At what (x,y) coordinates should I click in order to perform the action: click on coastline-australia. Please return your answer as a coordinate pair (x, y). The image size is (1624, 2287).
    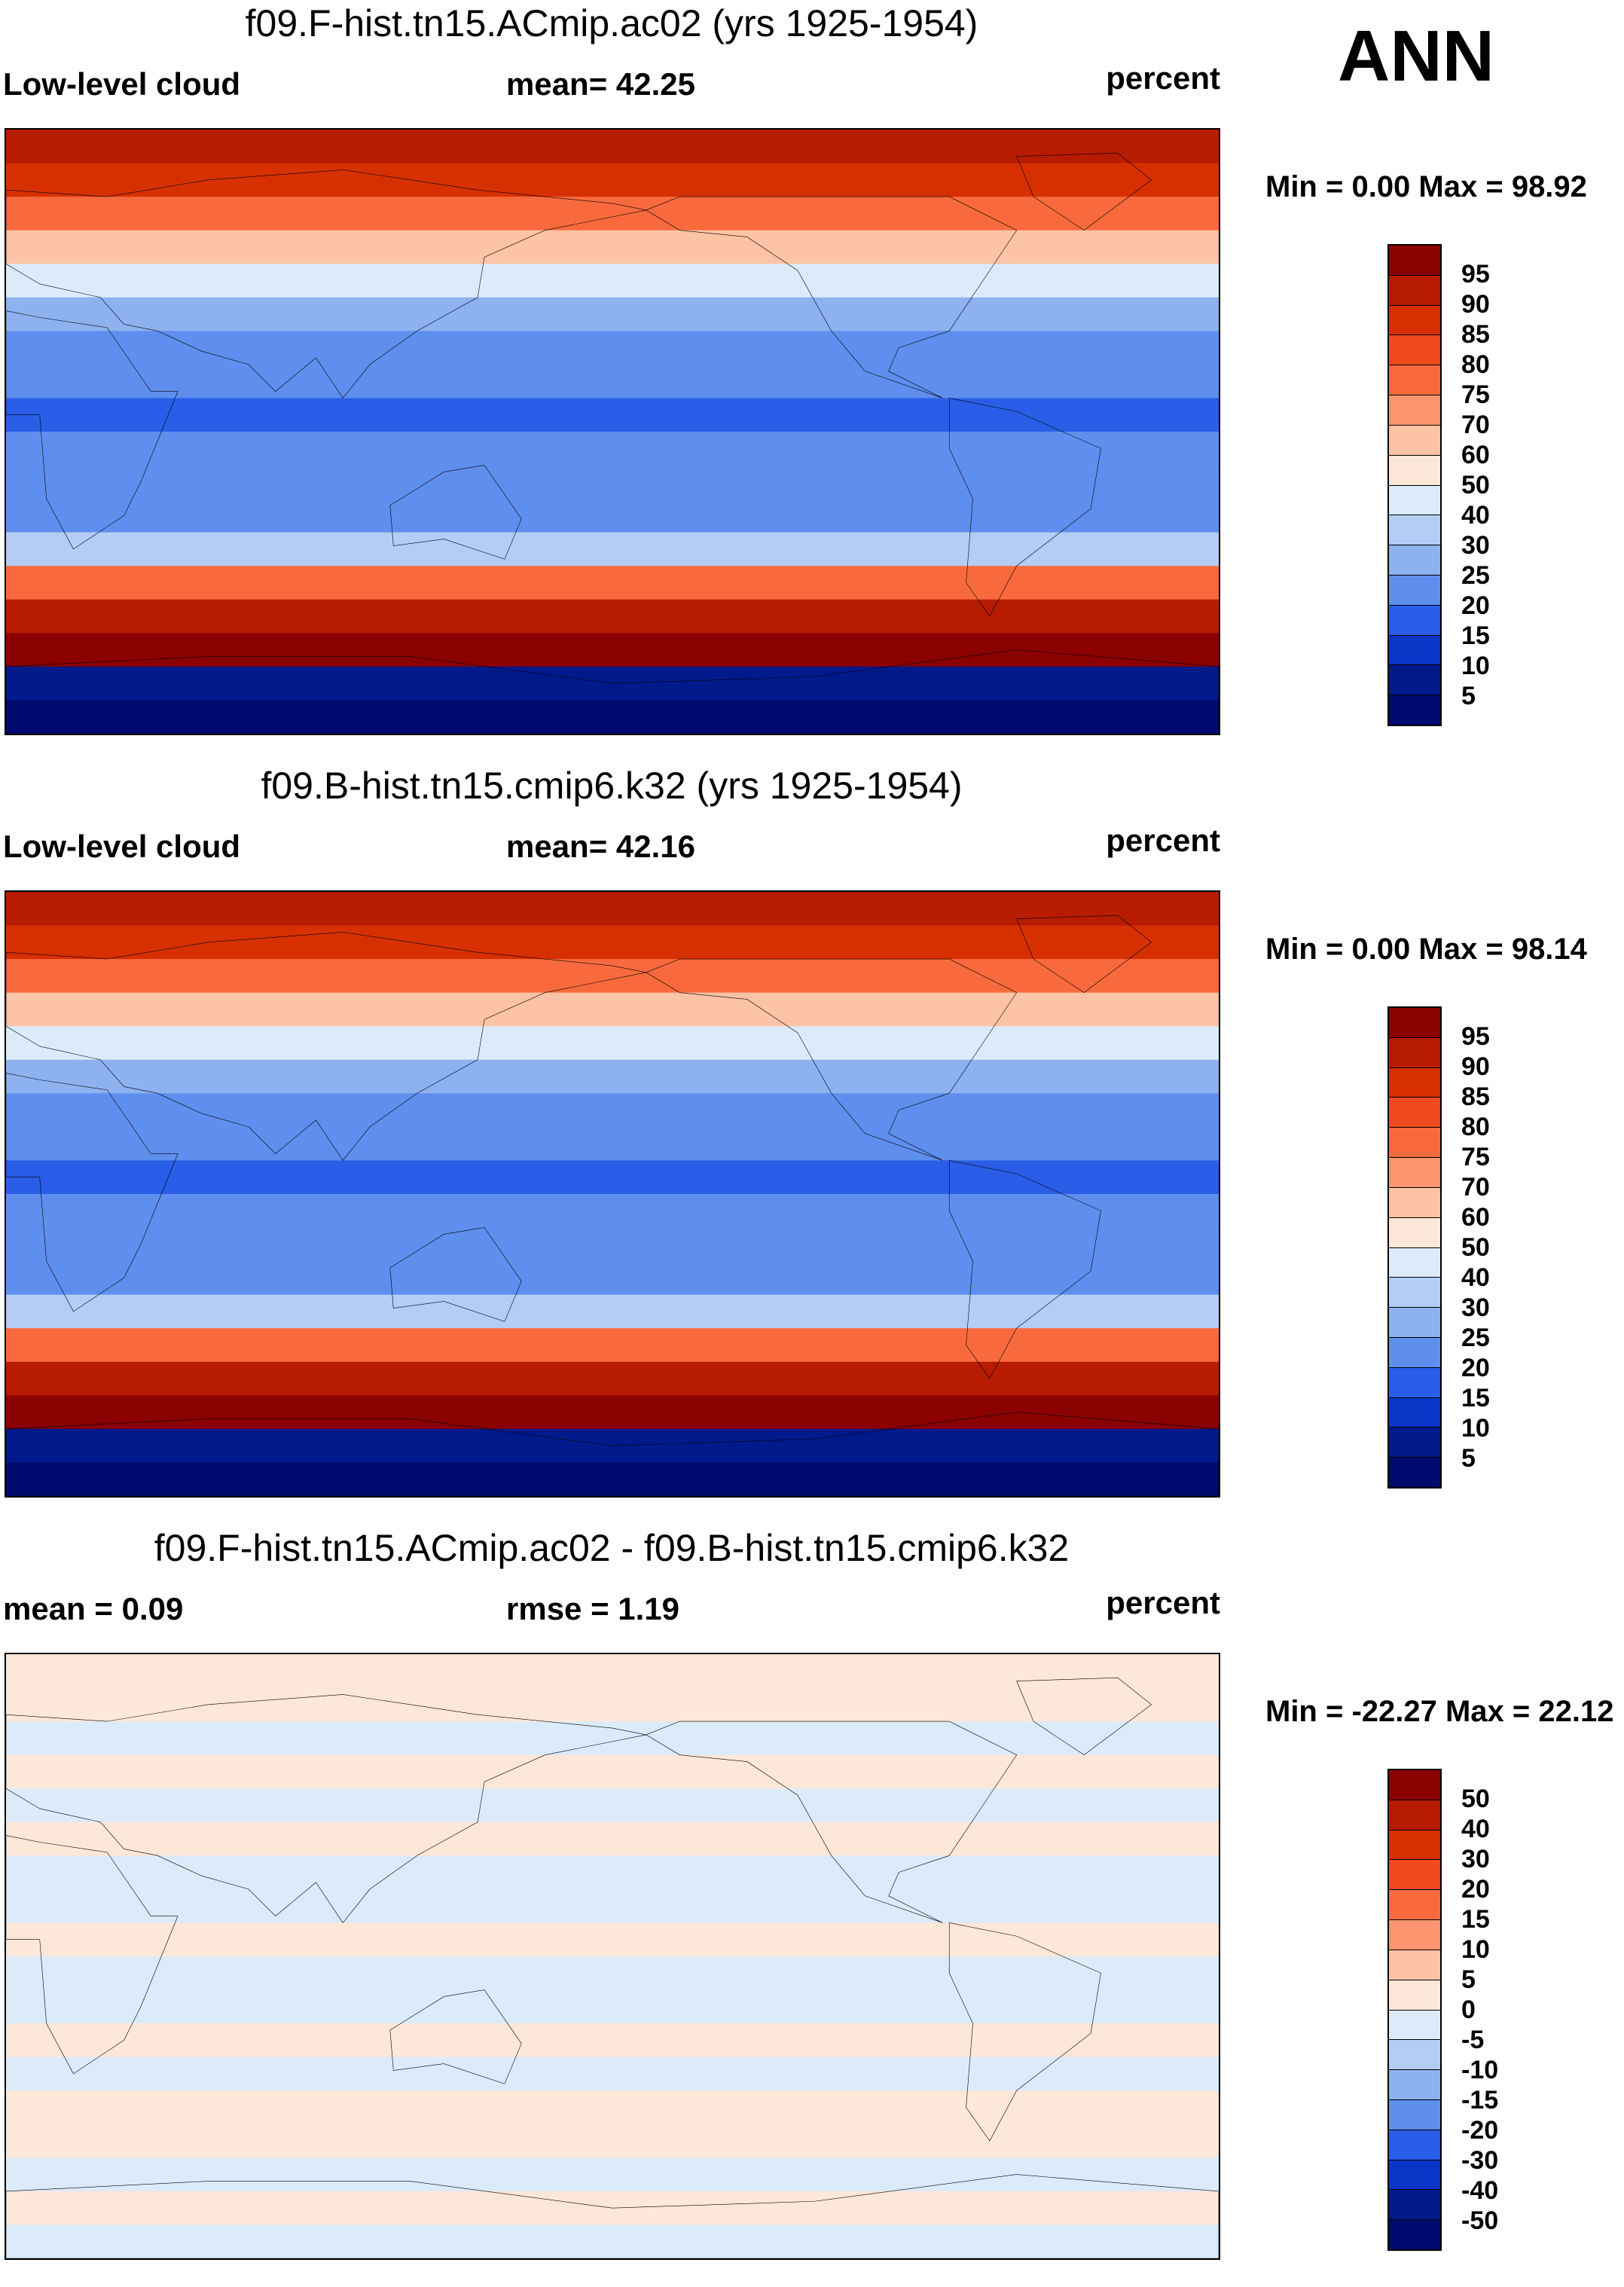
    Looking at the image, I should click on (455, 513).